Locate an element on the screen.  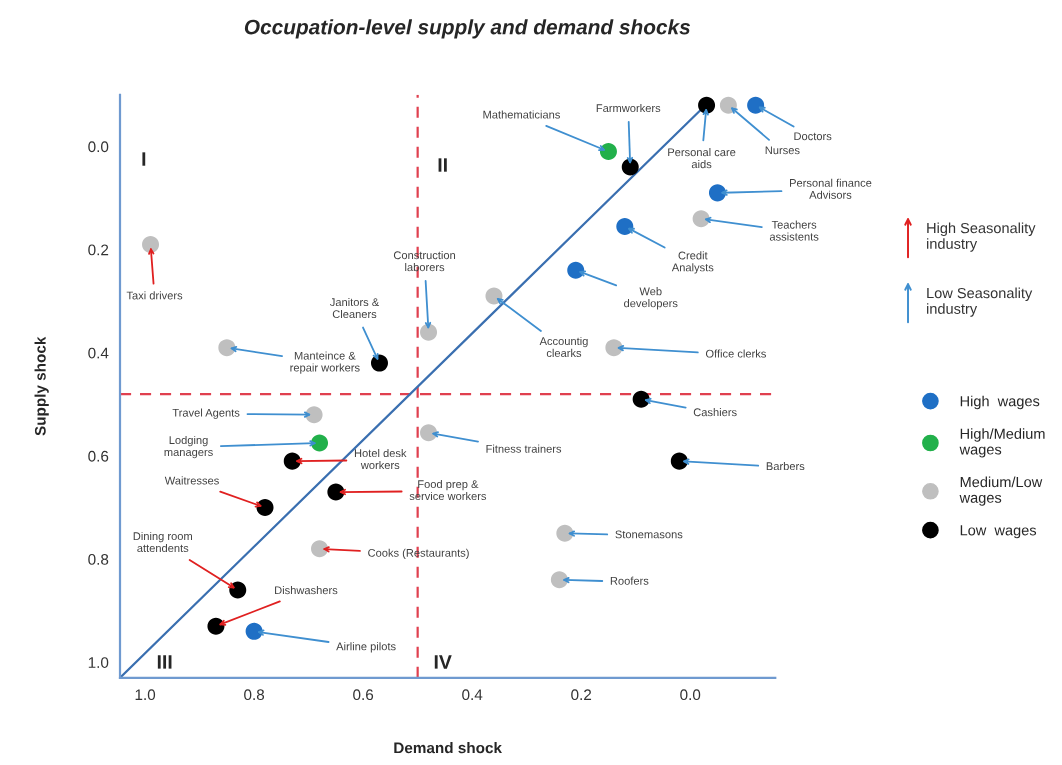
annotation: Travel Agents is located at coordinates (206, 413).